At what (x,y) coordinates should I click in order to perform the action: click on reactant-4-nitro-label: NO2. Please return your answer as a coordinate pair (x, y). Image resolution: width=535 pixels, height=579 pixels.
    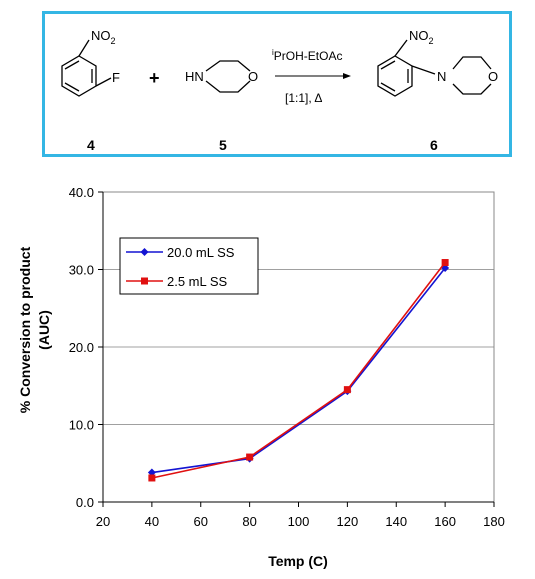
    Looking at the image, I should click on (103, 37).